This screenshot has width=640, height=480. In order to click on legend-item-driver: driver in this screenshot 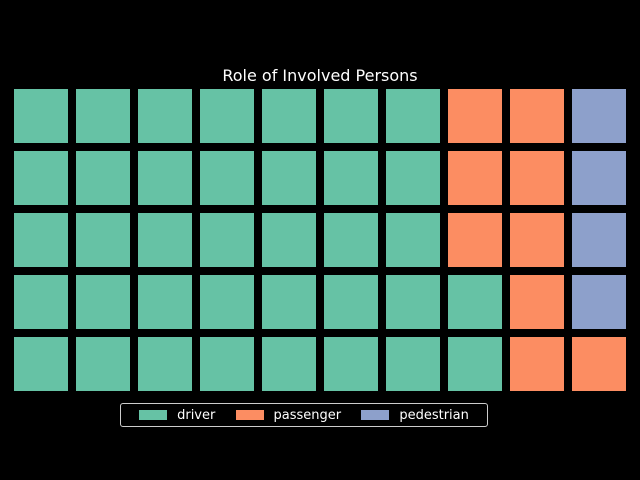, I will do `click(177, 415)`.